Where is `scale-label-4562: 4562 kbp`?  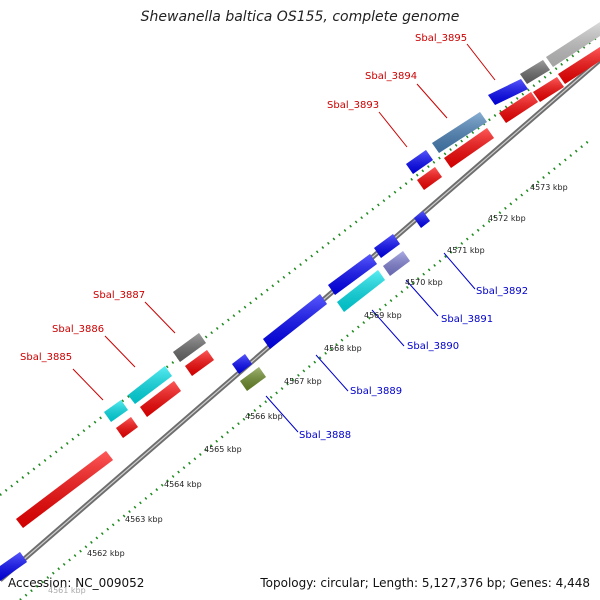 scale-label-4562: 4562 kbp is located at coordinates (106, 553).